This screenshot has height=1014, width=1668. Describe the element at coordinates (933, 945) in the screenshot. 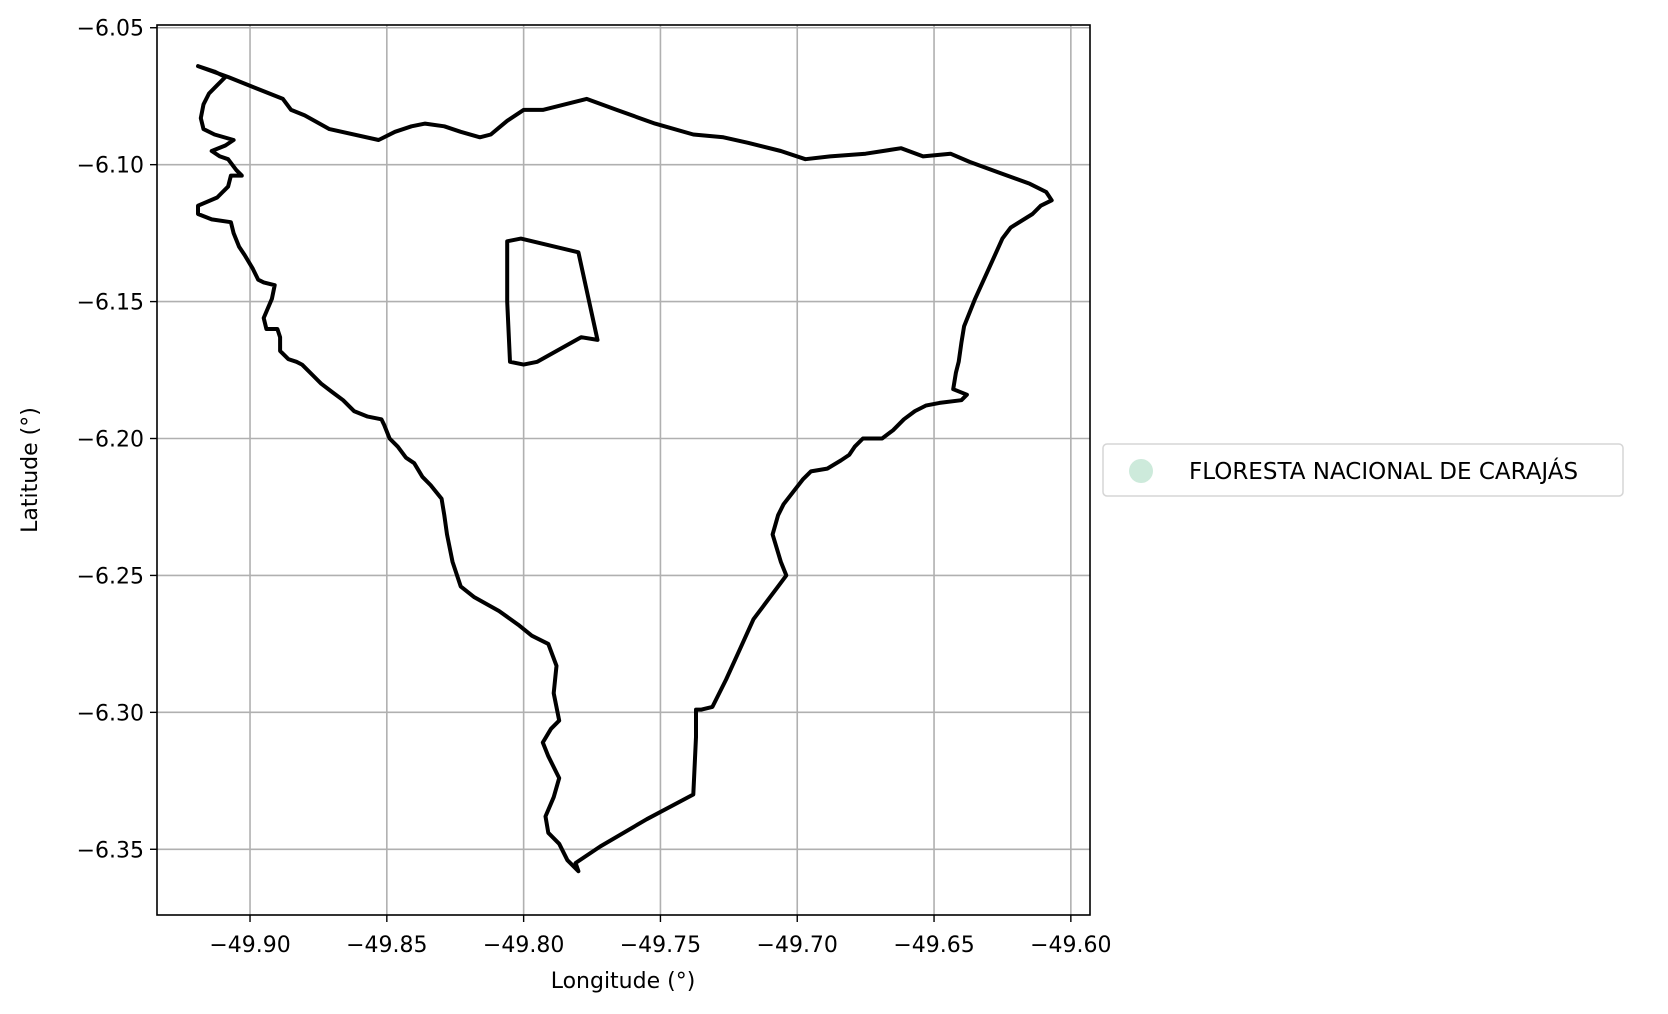

I see `x-tick-label: −49.65` at that location.